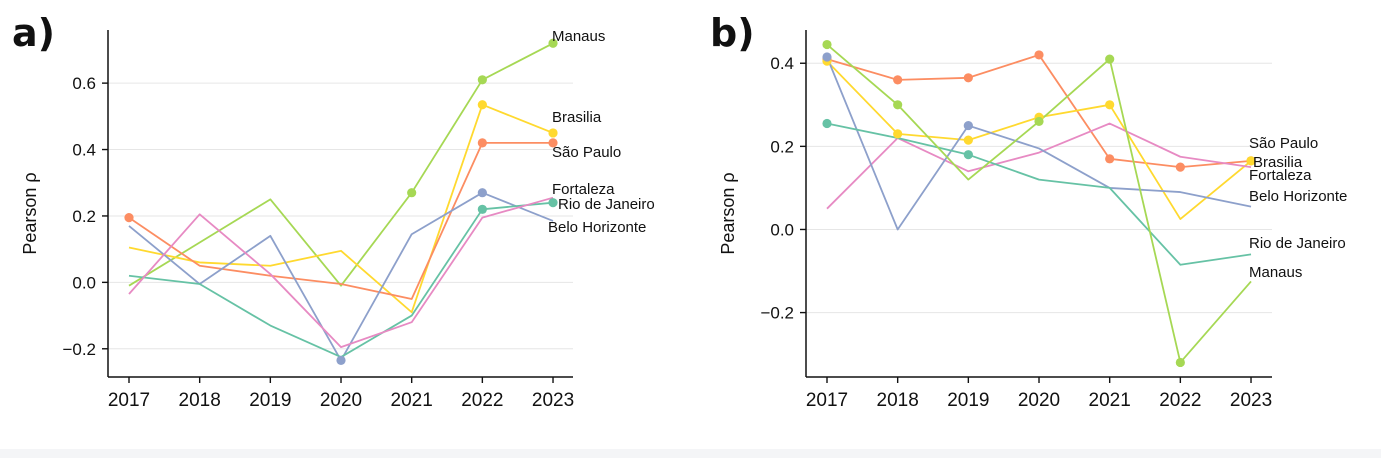  I want to click on series-line-rio-de-janeiro, so click(341, 279).